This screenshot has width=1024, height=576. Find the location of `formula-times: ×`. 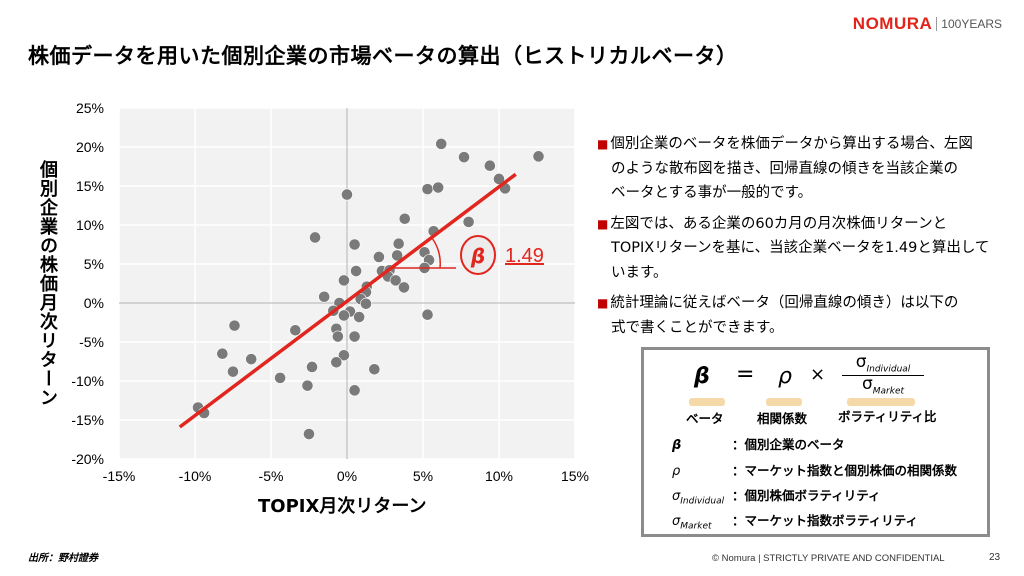

formula-times: × is located at coordinates (818, 374).